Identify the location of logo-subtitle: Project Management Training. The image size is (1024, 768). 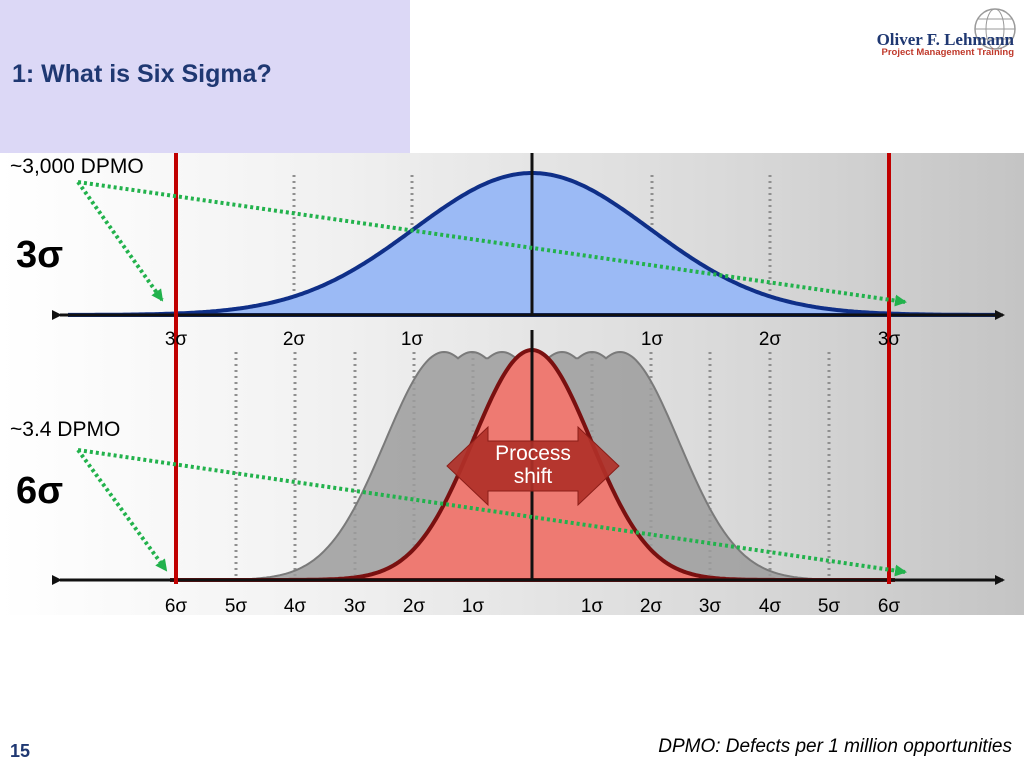
(948, 52).